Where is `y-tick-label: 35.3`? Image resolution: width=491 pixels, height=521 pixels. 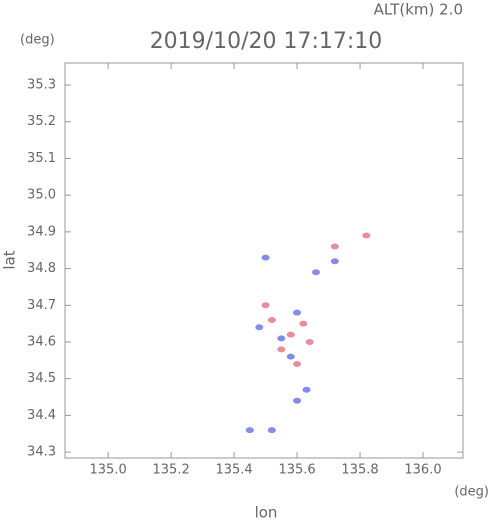
y-tick-label: 35.3 is located at coordinates (41, 85).